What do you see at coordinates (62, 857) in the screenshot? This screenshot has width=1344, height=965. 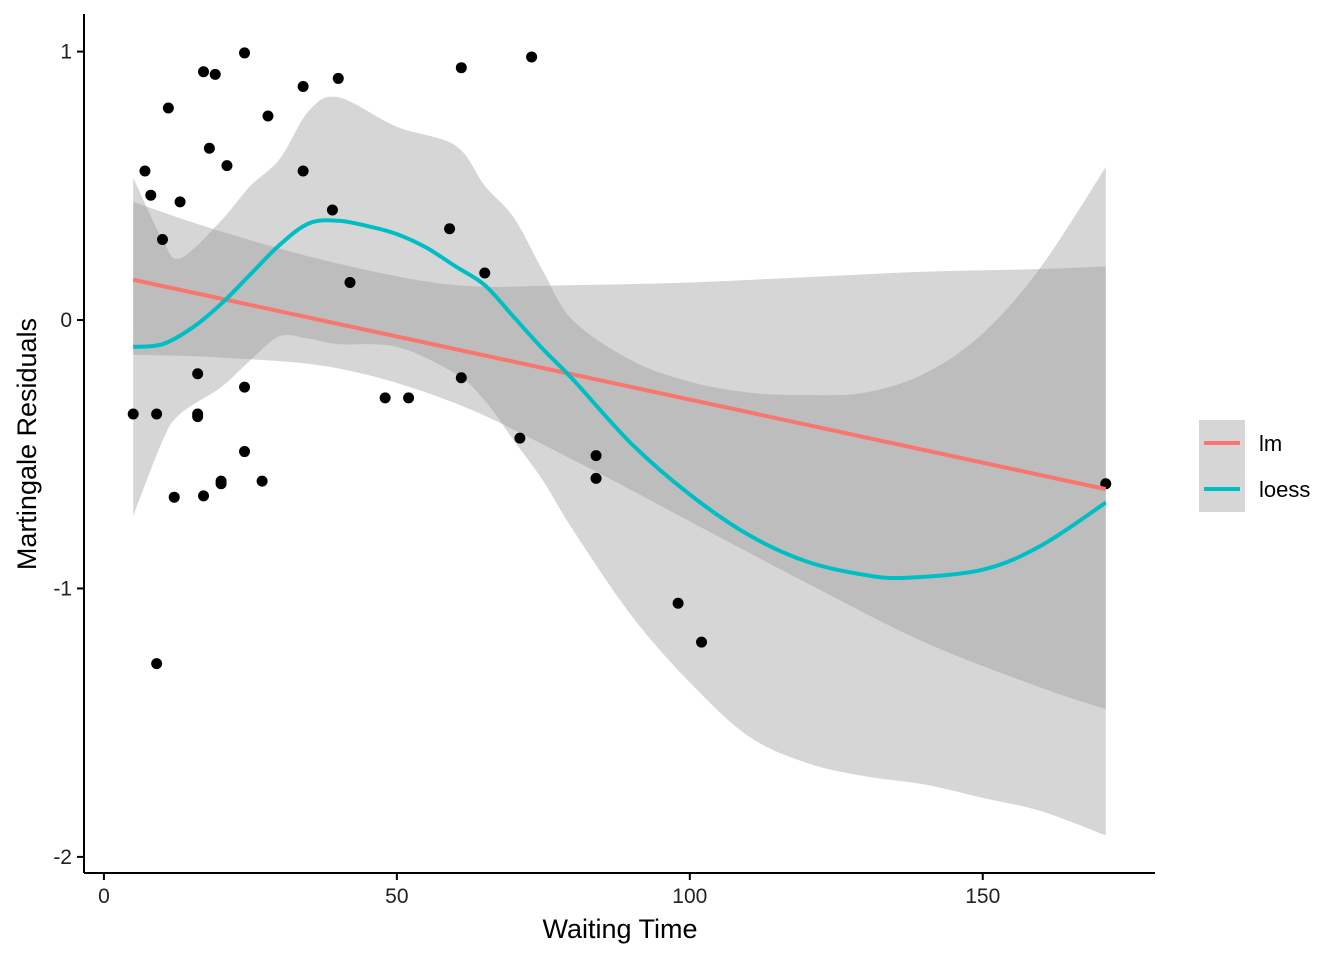 I see `y-tick-label: -2` at bounding box center [62, 857].